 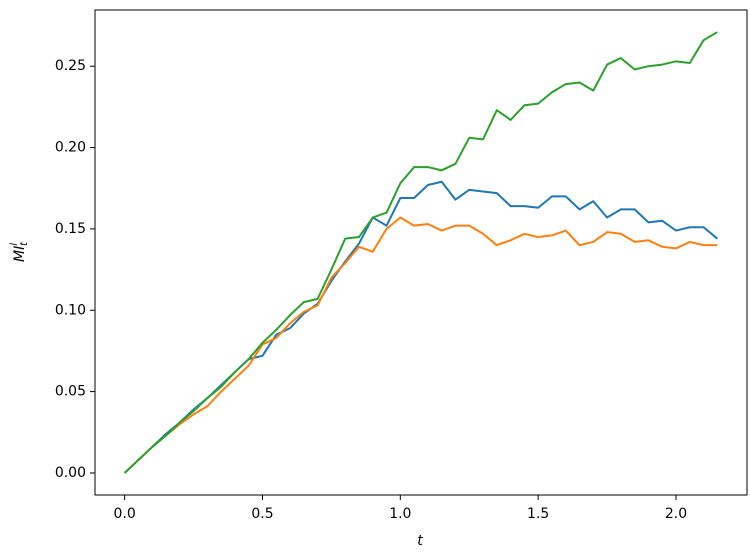 What do you see at coordinates (420, 541) in the screenshot?
I see `x-axis-label: t` at bounding box center [420, 541].